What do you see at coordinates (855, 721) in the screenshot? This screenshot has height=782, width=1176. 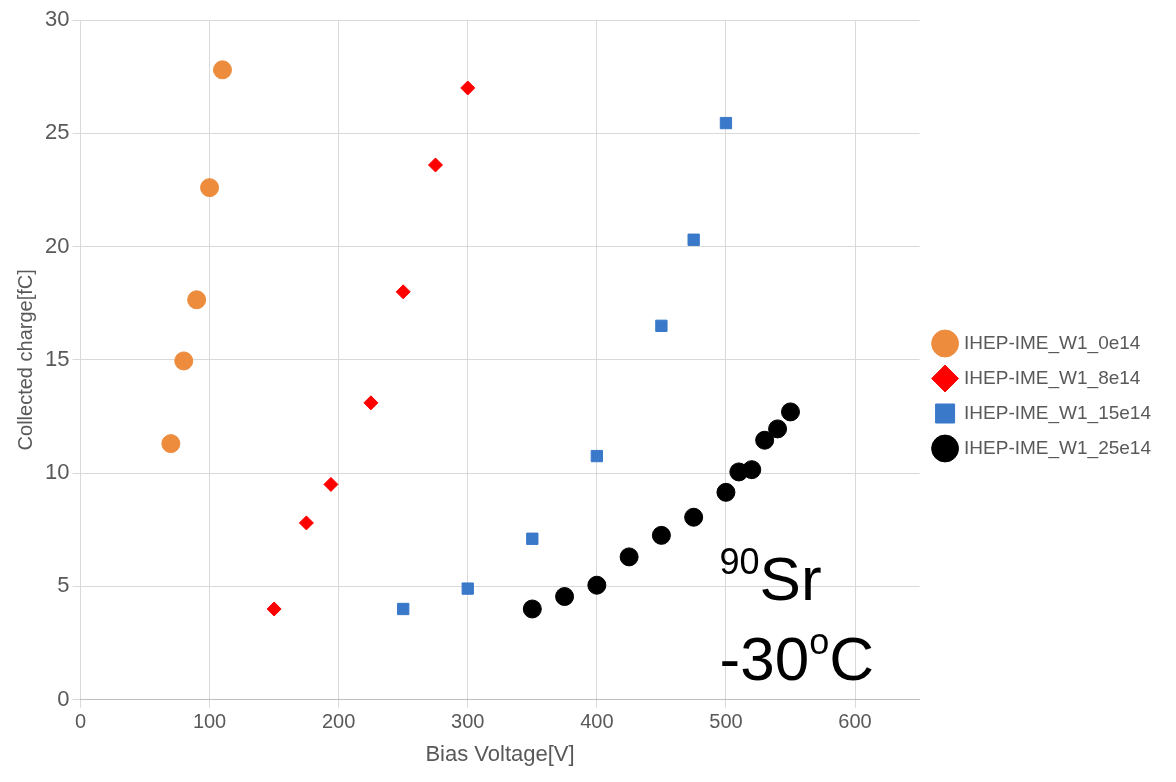 I see `x-tick-label: 600` at bounding box center [855, 721].